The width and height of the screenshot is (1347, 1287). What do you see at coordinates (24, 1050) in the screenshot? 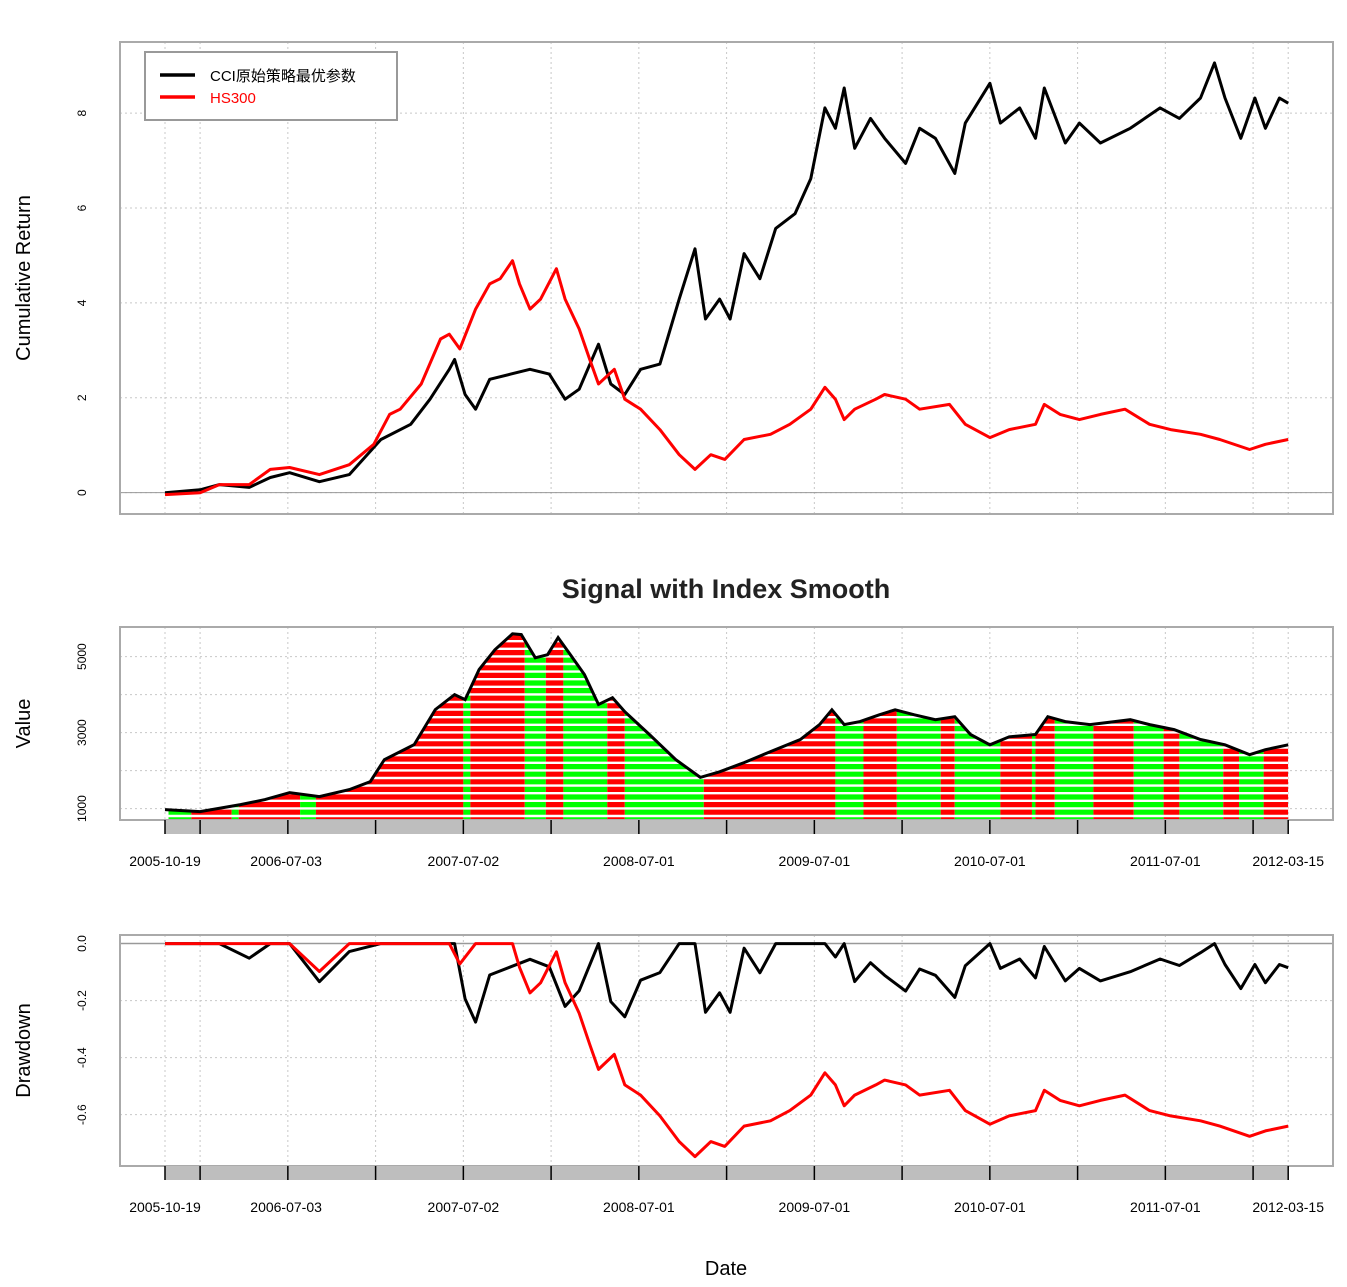
I see `y-axis-label: Drawdown` at bounding box center [24, 1050].